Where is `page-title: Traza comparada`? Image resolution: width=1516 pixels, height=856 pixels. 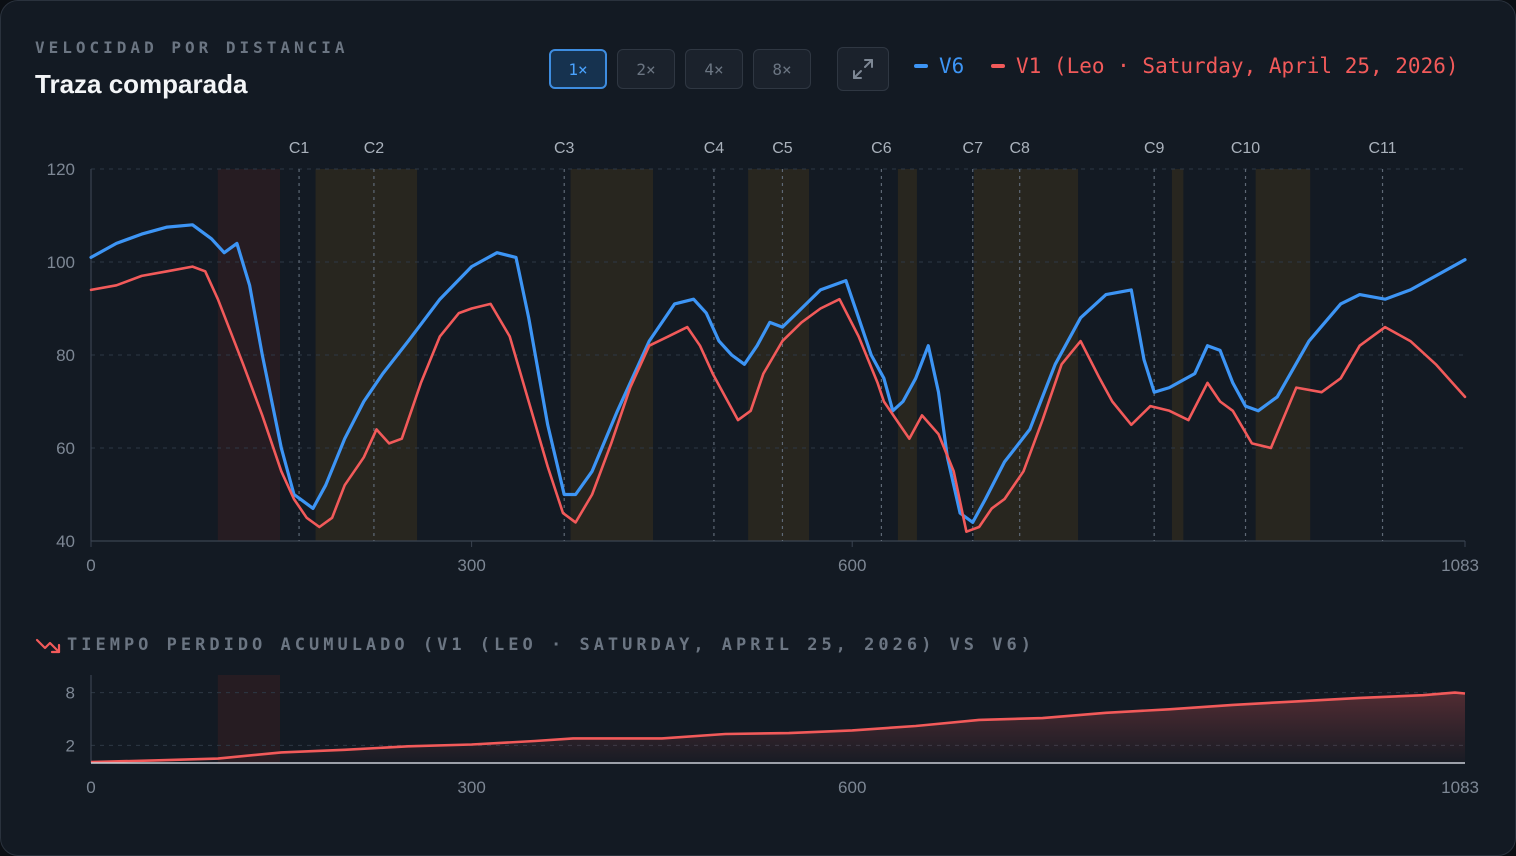 page-title: Traza comparada is located at coordinates (141, 84).